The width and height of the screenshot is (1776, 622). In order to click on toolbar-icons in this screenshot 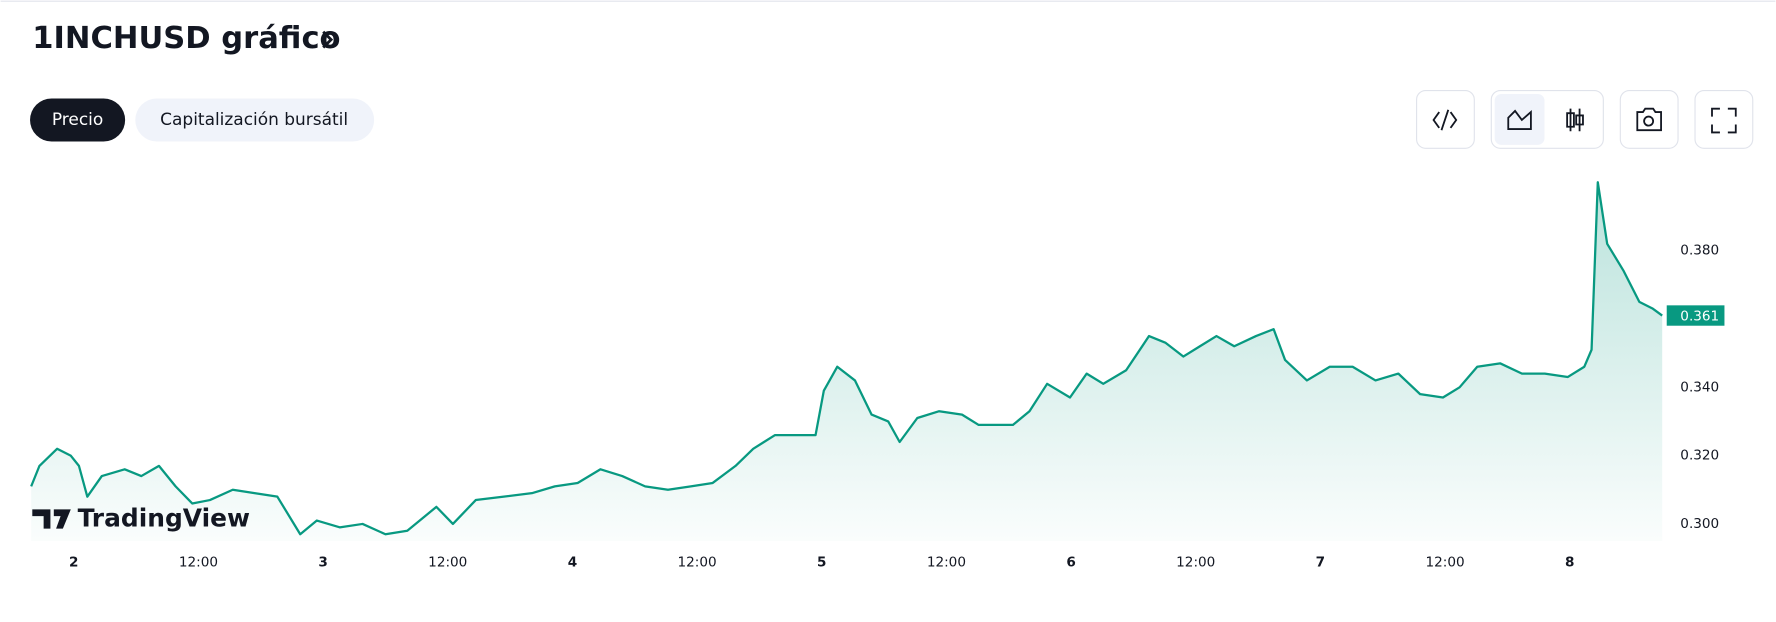, I will do `click(1584, 120)`.